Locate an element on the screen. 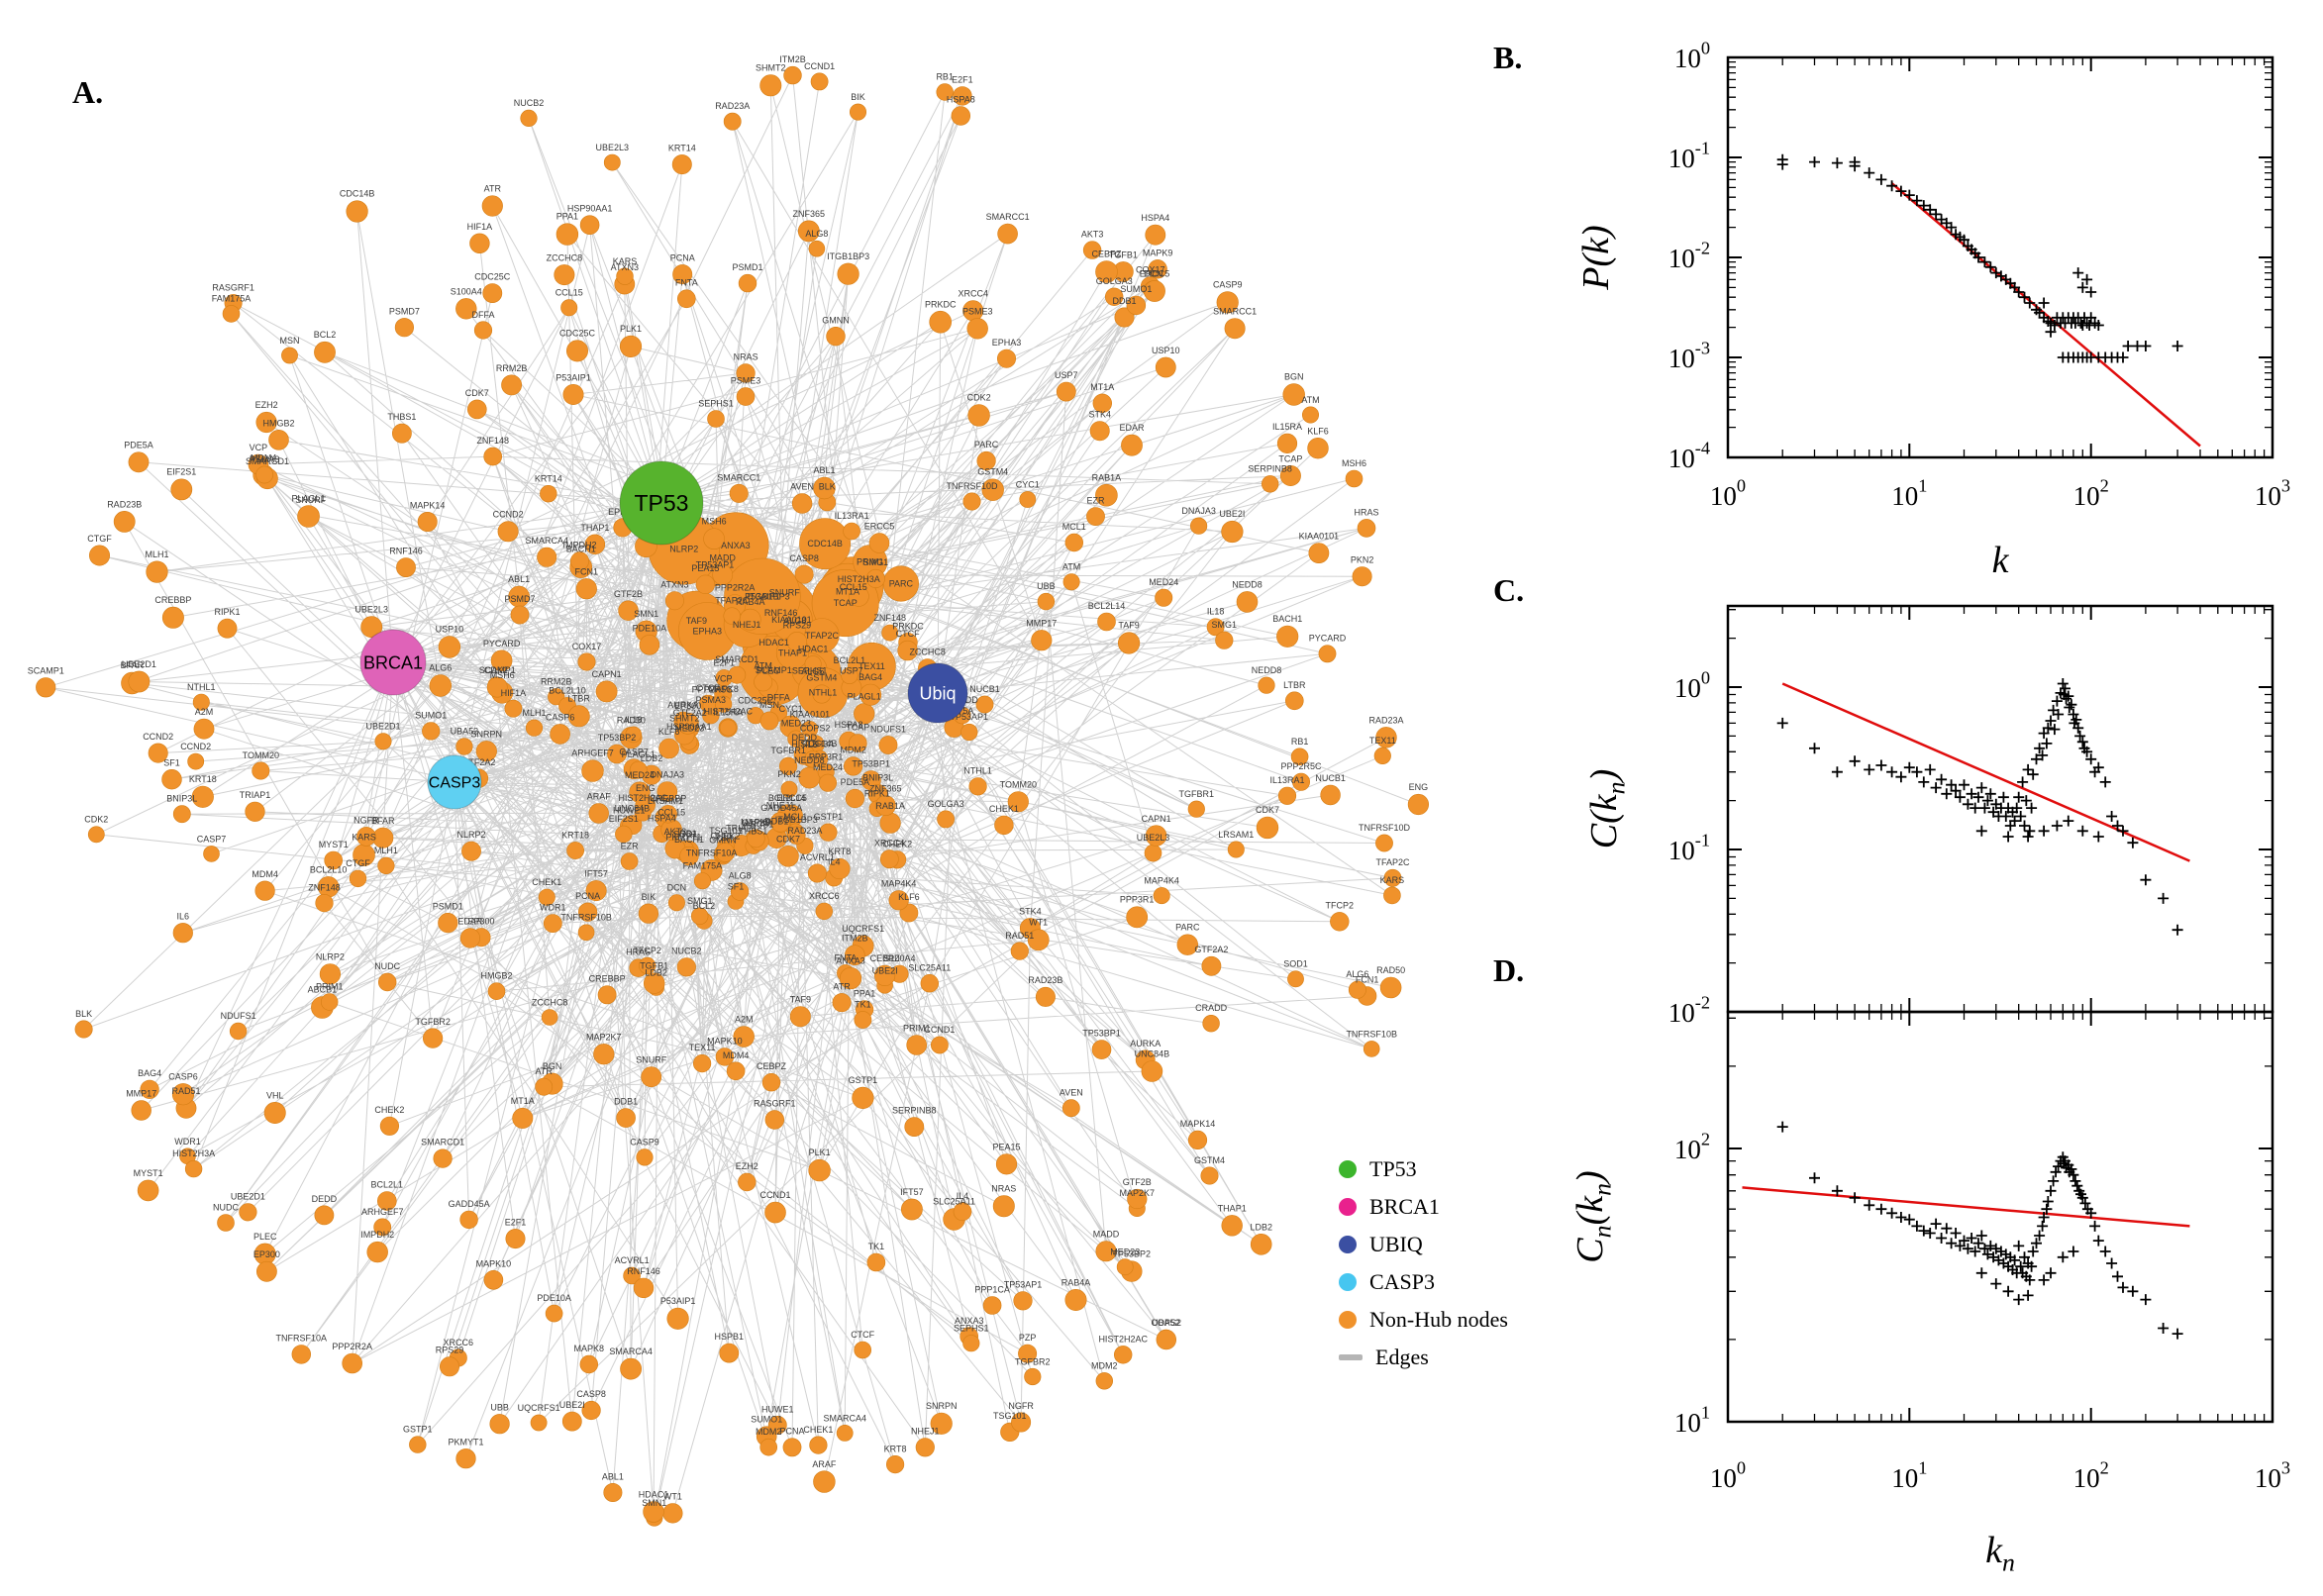 The image size is (2323, 1596). svg-text: TEX11 is located at coordinates (871, 666).